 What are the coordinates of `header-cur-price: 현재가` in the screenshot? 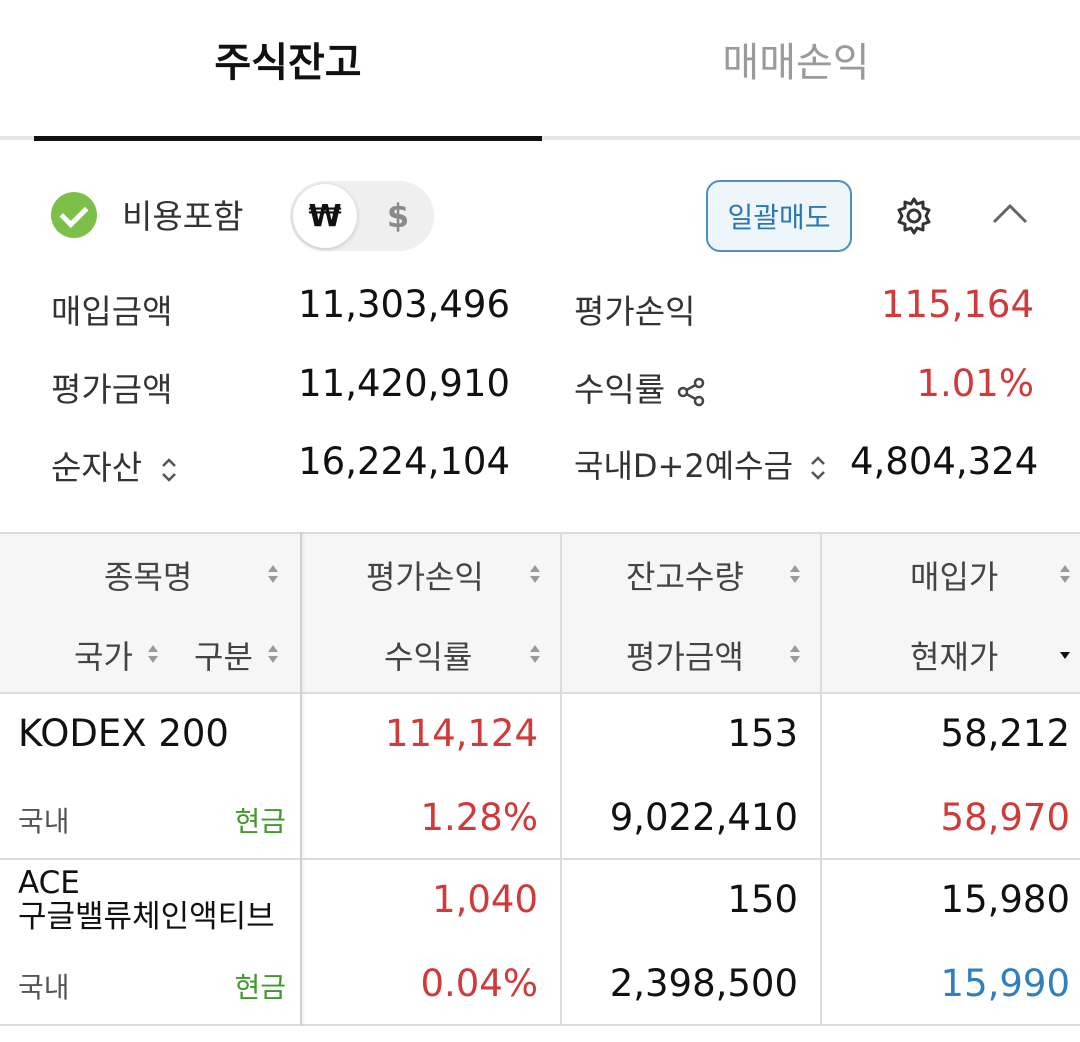 It's located at (954, 657).